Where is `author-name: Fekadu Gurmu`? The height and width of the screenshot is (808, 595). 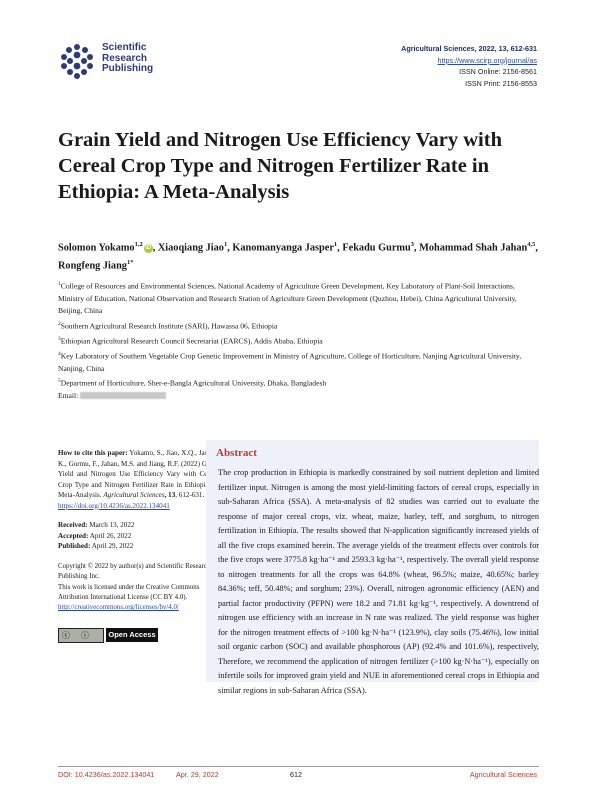 author-name: Fekadu Gurmu is located at coordinates (376, 248).